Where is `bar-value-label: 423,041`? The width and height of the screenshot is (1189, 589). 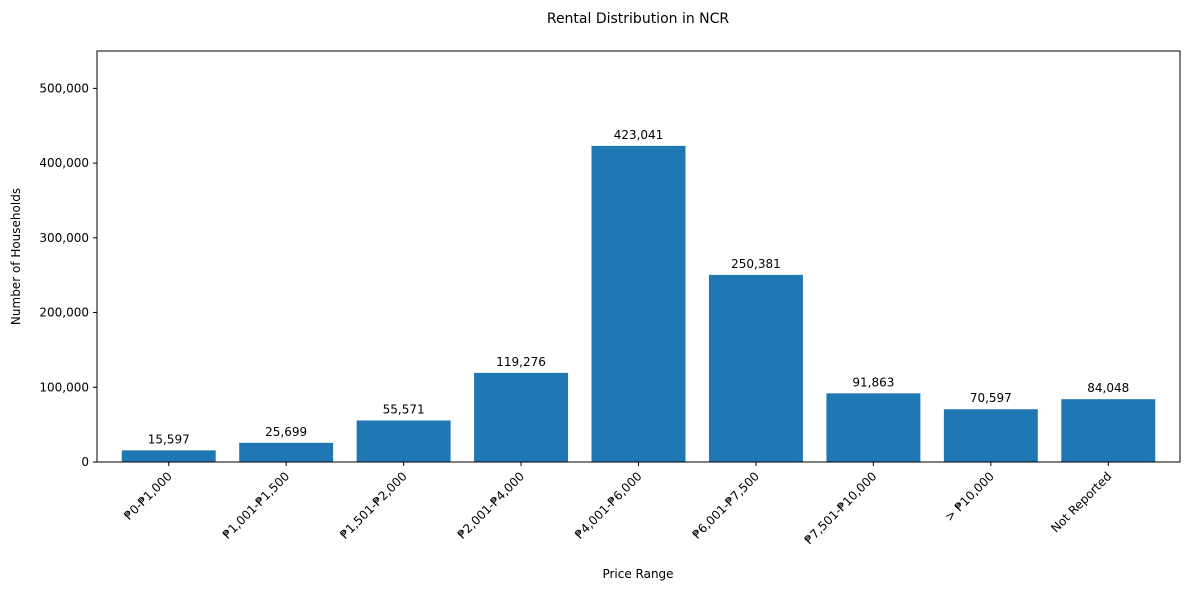 bar-value-label: 423,041 is located at coordinates (639, 135).